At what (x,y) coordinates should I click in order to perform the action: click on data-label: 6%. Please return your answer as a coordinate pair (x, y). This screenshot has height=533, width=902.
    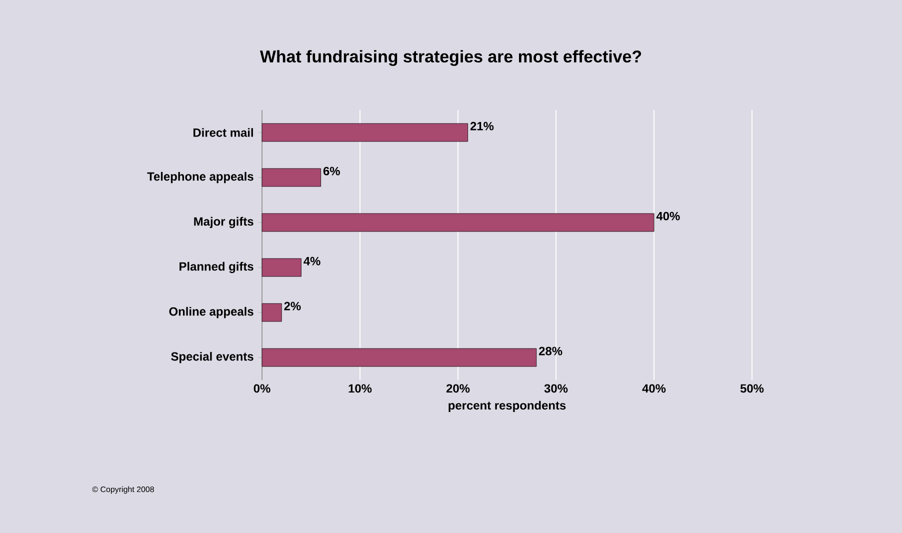
    Looking at the image, I should click on (331, 171).